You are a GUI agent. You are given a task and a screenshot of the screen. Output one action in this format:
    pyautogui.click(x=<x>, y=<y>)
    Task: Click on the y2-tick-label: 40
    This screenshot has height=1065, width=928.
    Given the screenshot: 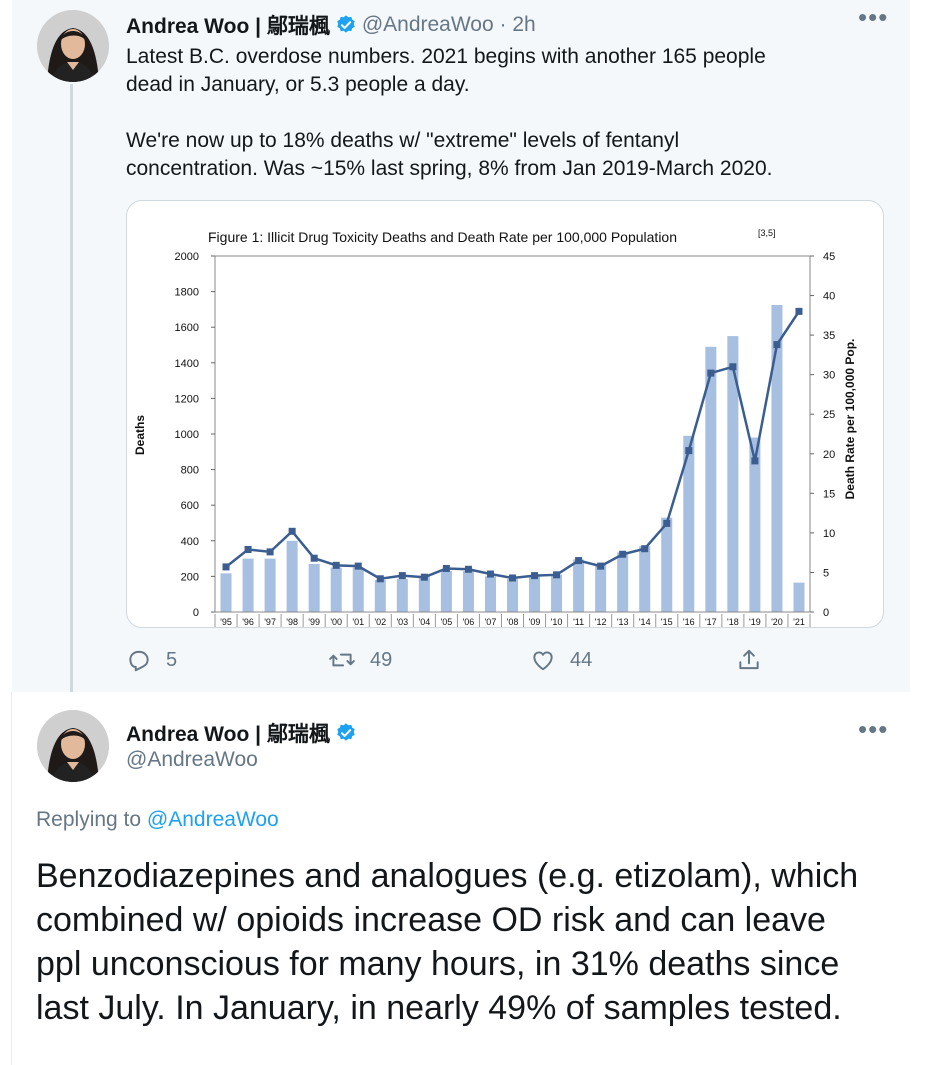 What is the action you would take?
    pyautogui.click(x=829, y=297)
    